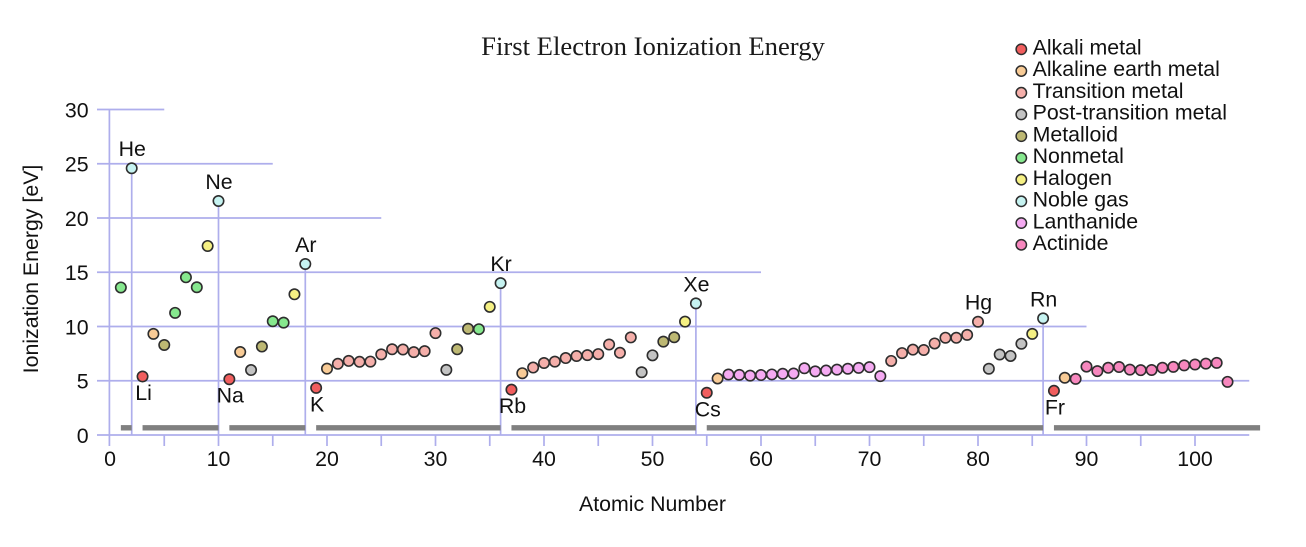 The width and height of the screenshot is (1306, 547). I want to click on svg-text: Alkali metal, so click(1087, 48).